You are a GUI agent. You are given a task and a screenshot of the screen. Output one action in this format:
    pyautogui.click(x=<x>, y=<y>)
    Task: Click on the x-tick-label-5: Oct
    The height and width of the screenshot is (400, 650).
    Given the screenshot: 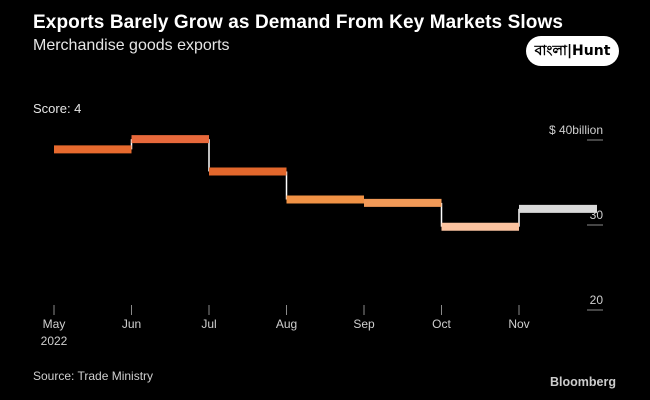 What is the action you would take?
    pyautogui.click(x=441, y=324)
    